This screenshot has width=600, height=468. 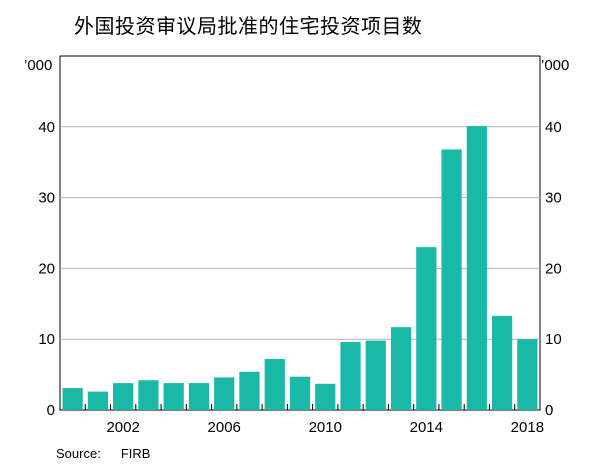 I want to click on y-axis-left: 0 10 20 30 40, so click(x=46, y=269).